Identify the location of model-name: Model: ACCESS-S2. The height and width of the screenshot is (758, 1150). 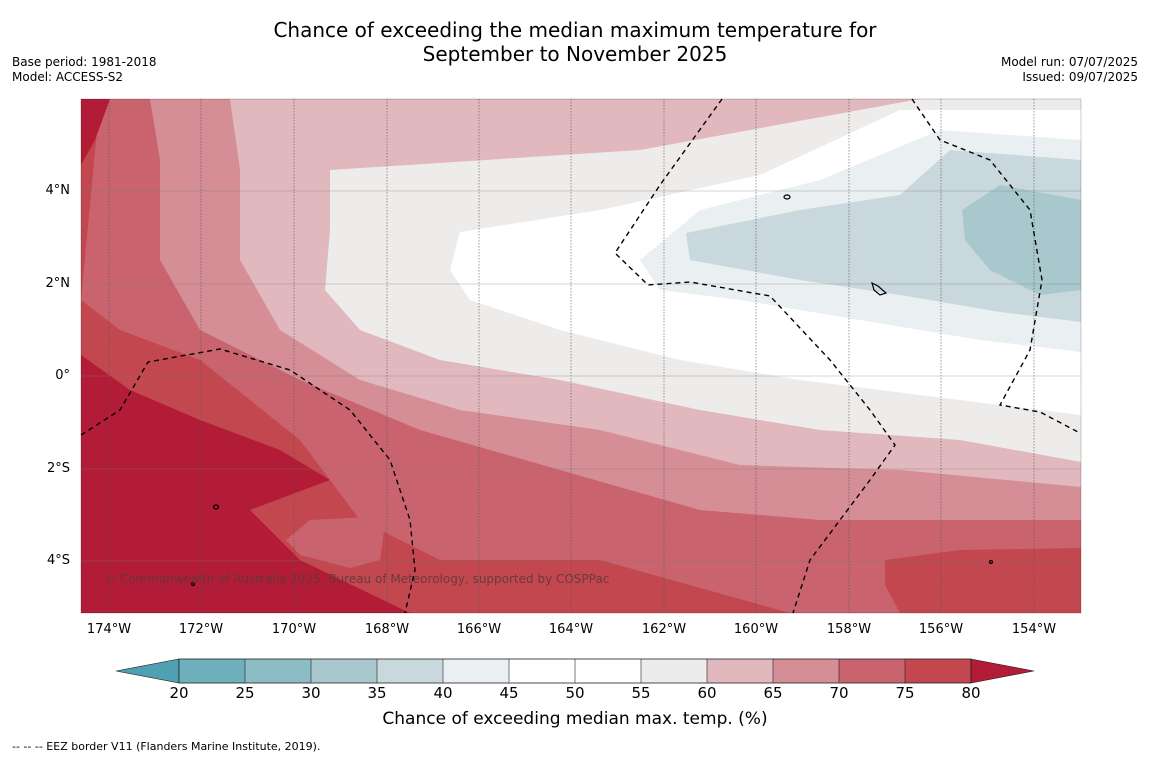
(68, 77).